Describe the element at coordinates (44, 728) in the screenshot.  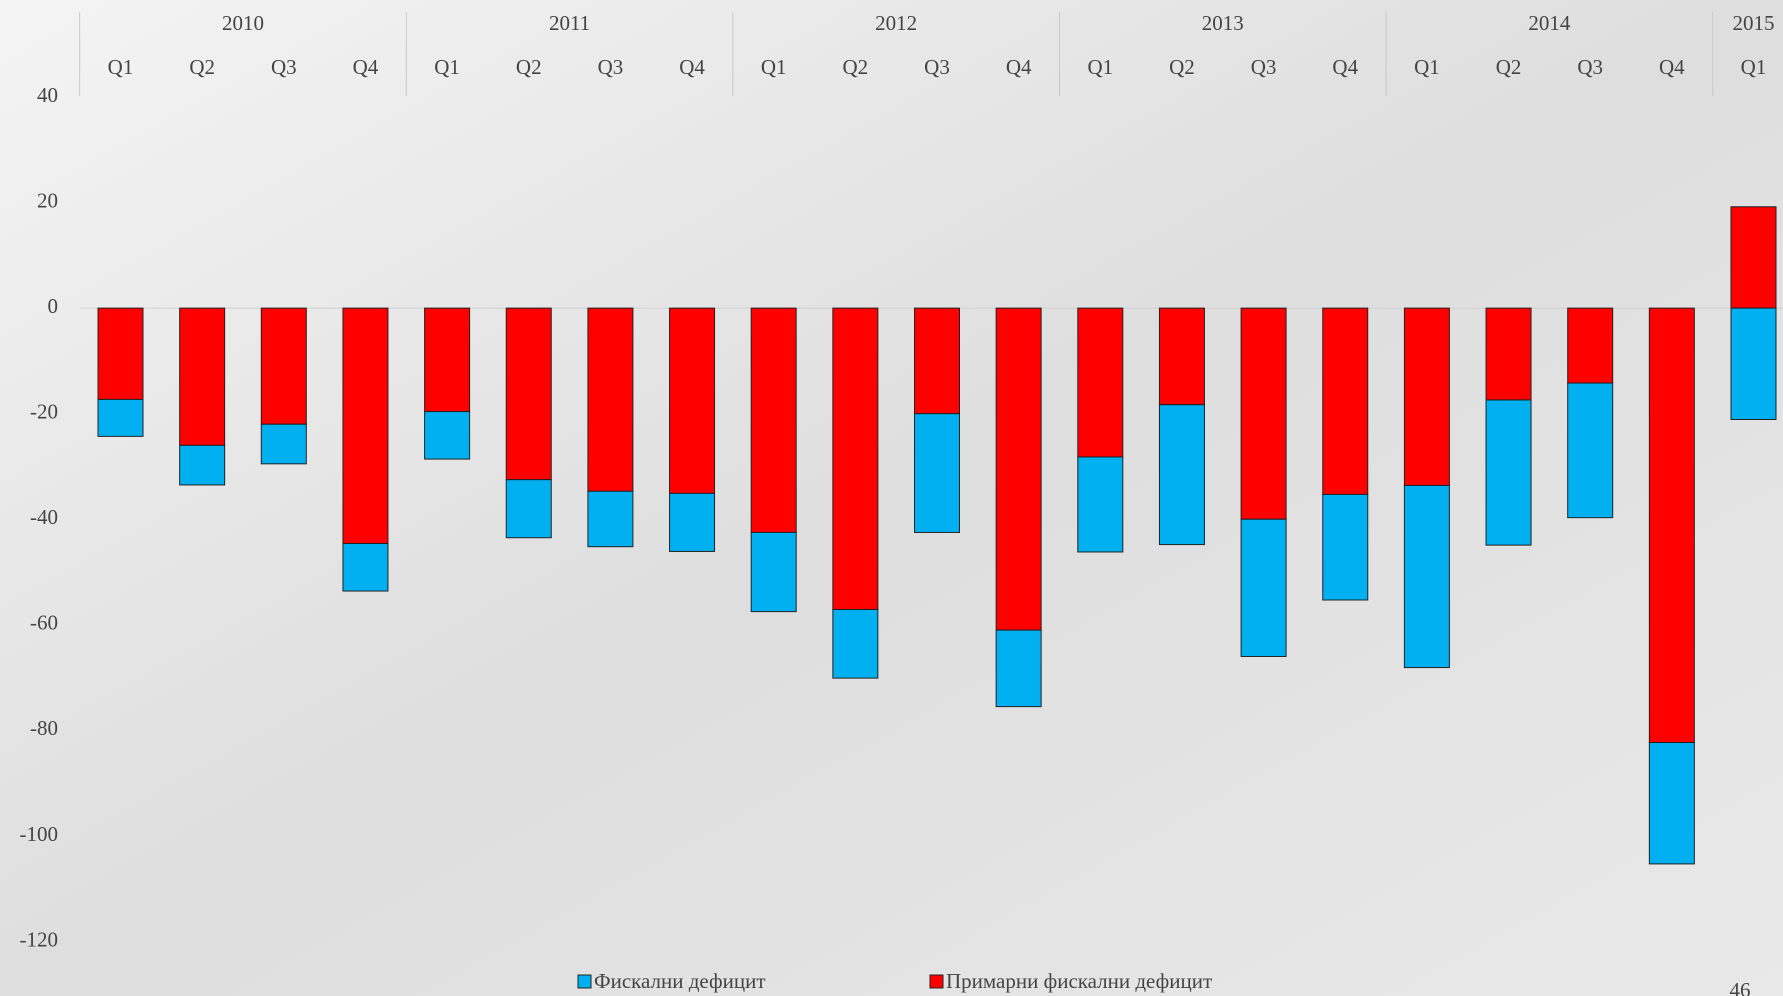
I see `y-tick-label: -80` at that location.